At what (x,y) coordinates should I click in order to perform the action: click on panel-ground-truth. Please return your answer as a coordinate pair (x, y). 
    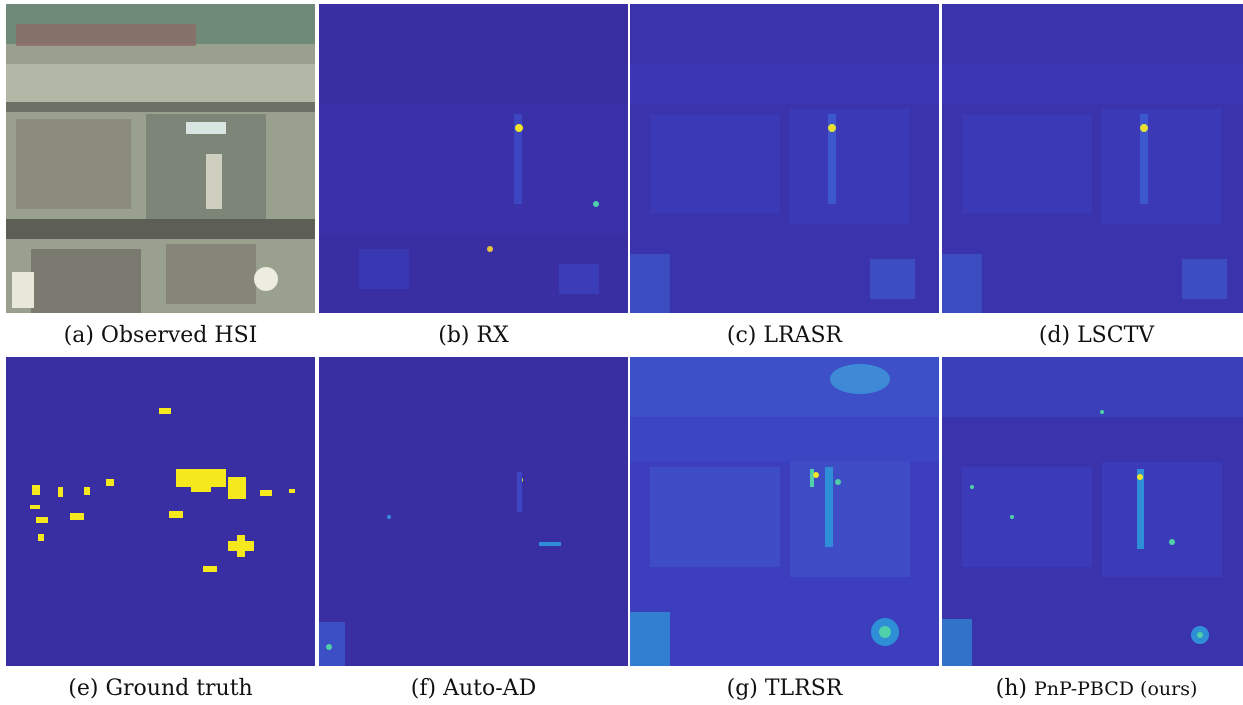
    Looking at the image, I should click on (160, 511).